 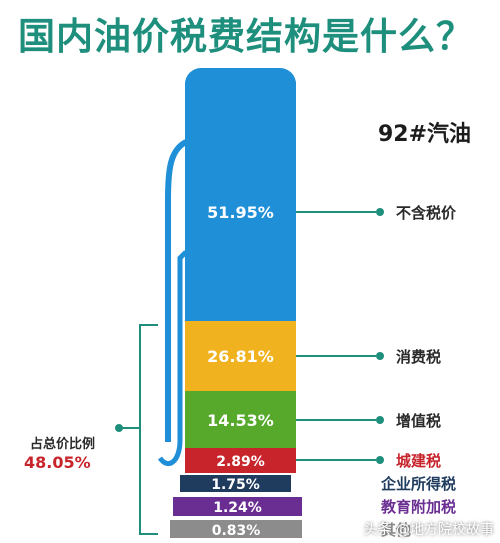 I want to click on pump-hose-outer, so click(x=176, y=290).